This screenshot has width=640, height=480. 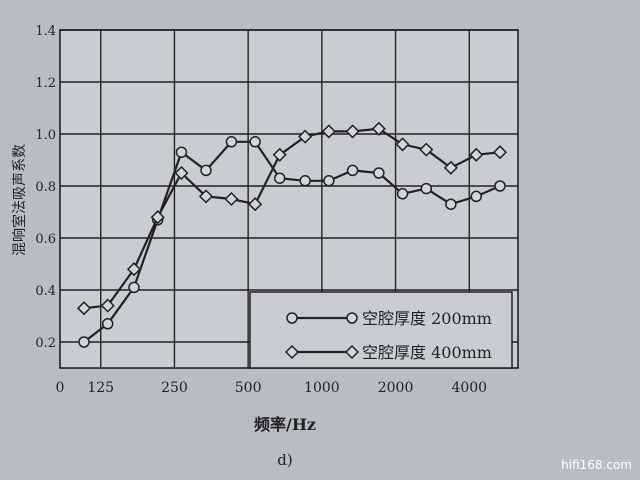 I want to click on y-tick-label: 1.2, so click(x=45, y=83).